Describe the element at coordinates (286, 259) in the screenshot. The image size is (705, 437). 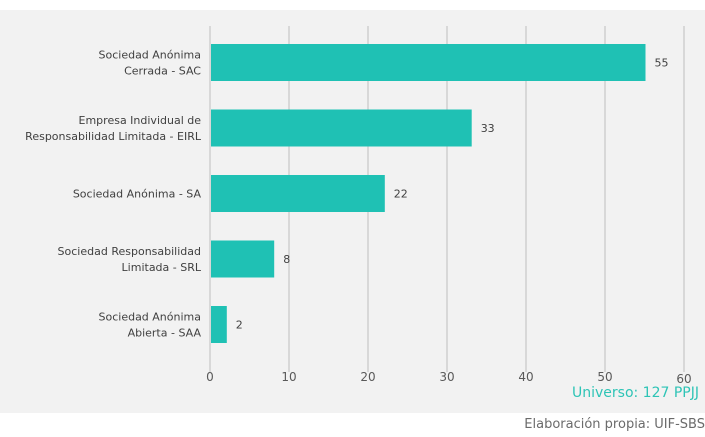
I see `data-label: 8` at that location.